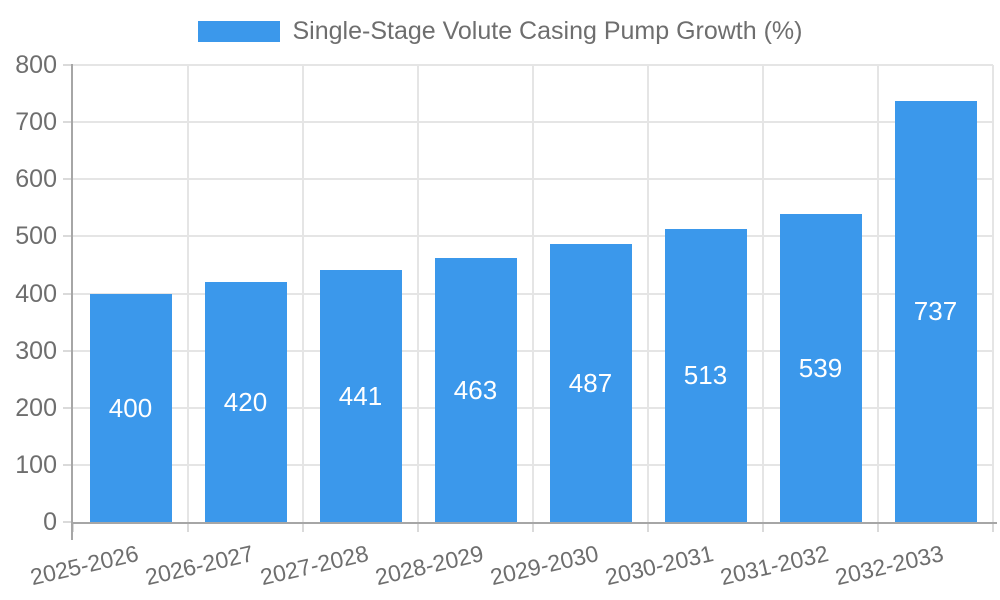  Describe the element at coordinates (889, 565) in the screenshot. I see `x-tick-label: 2032-2033` at that location.